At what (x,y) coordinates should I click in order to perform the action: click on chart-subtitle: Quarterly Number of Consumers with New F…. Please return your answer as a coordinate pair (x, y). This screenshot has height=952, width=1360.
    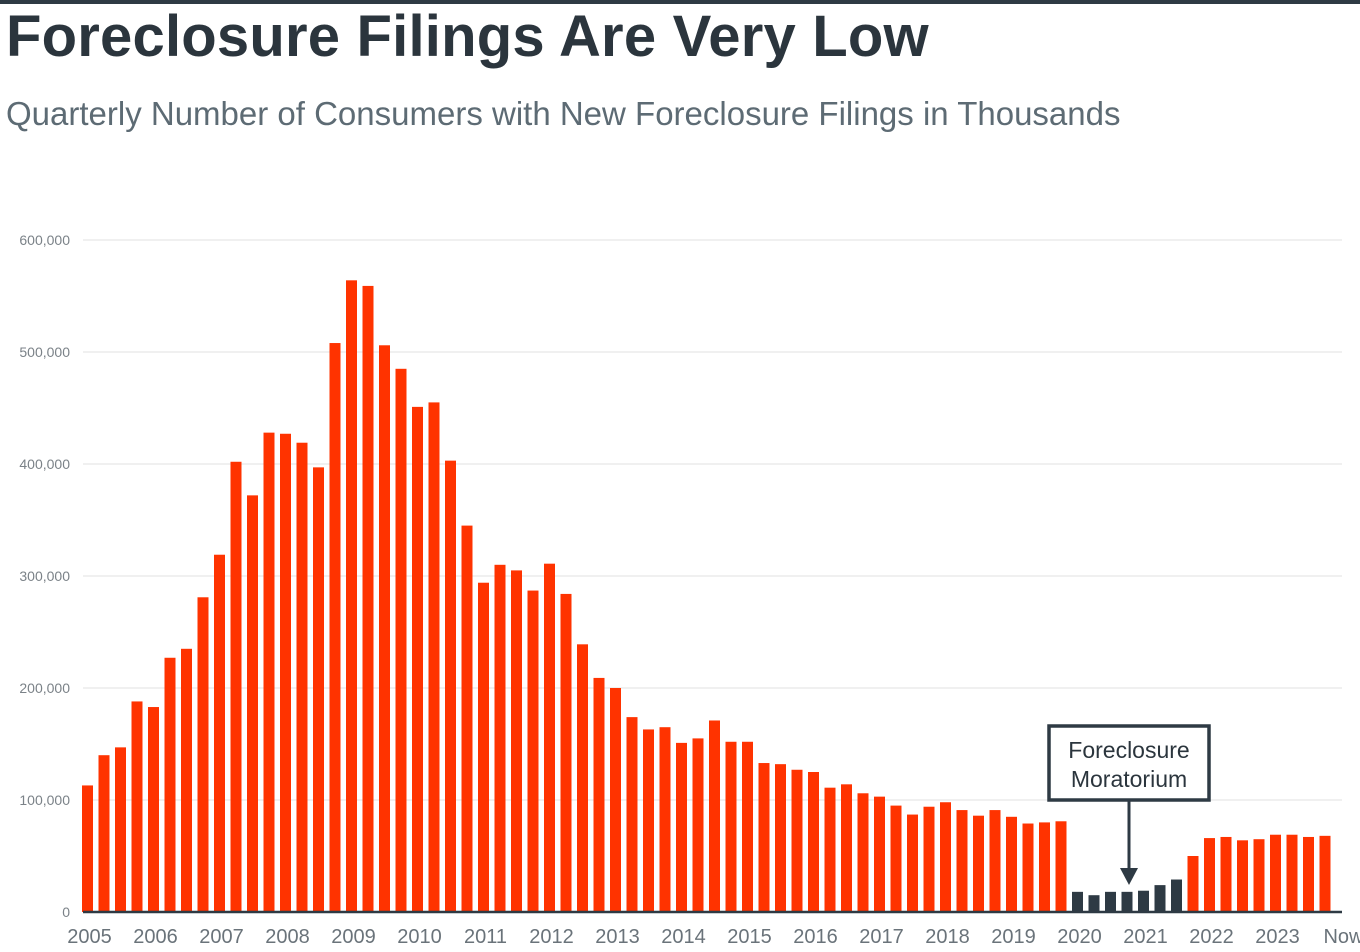
    Looking at the image, I should click on (563, 113).